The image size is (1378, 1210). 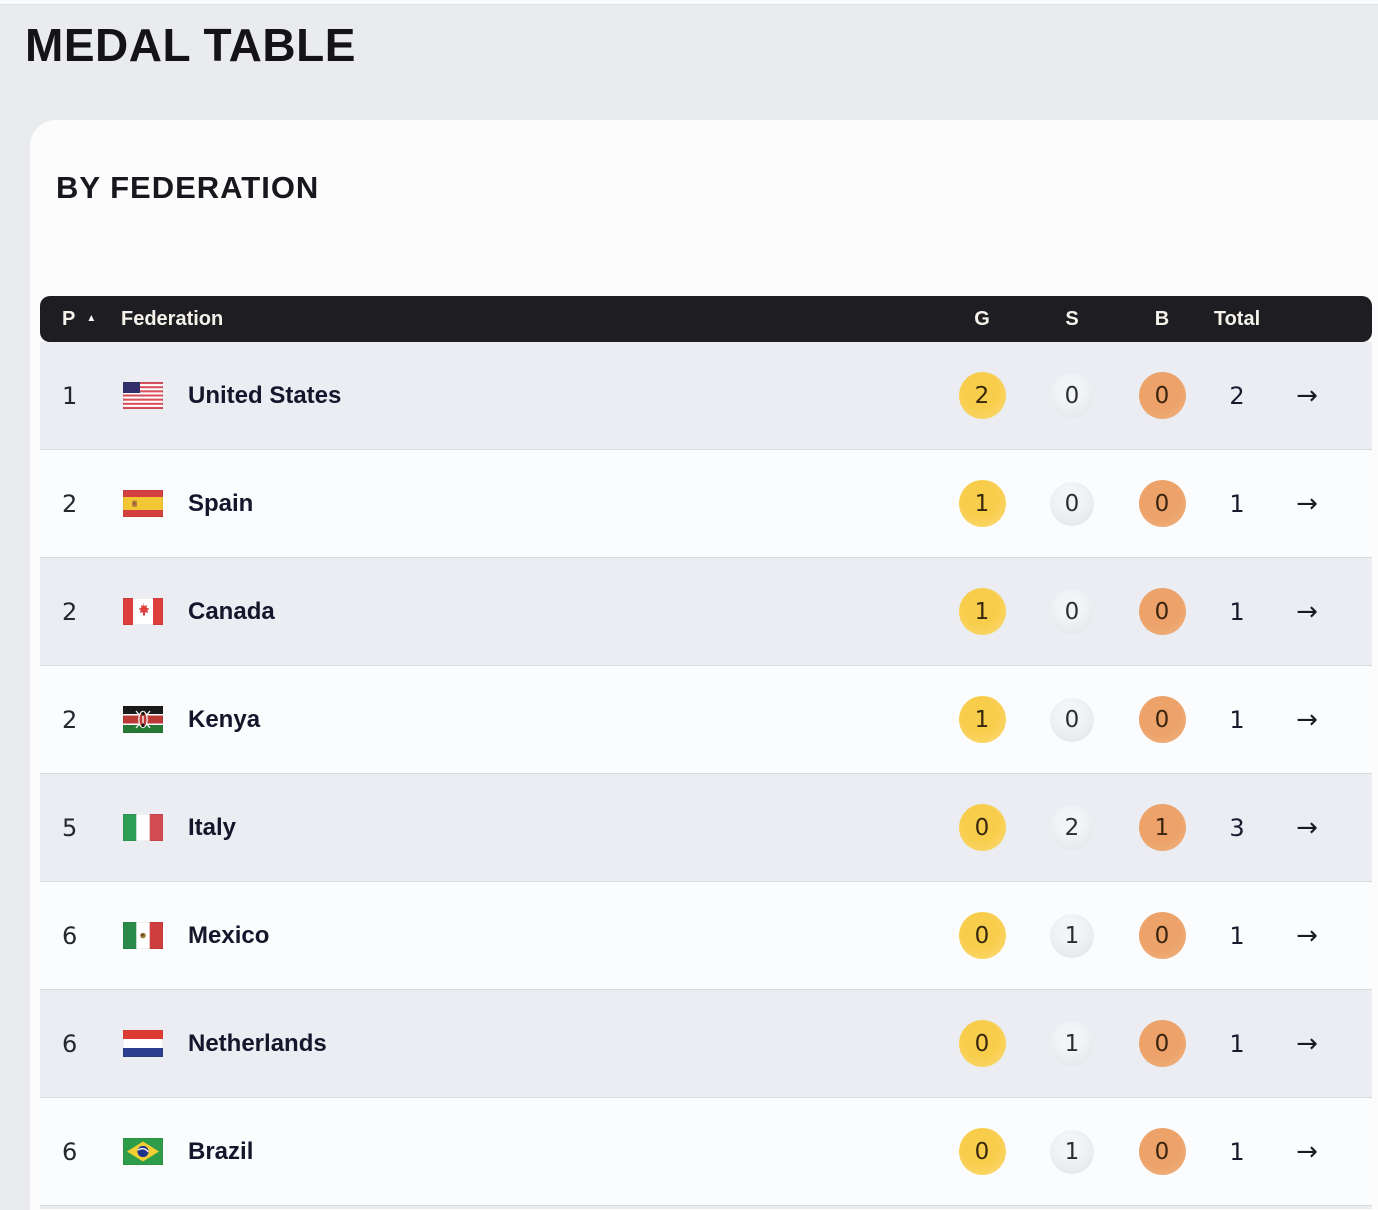 What do you see at coordinates (257, 1043) in the screenshot?
I see `federation-name: Netherlands` at bounding box center [257, 1043].